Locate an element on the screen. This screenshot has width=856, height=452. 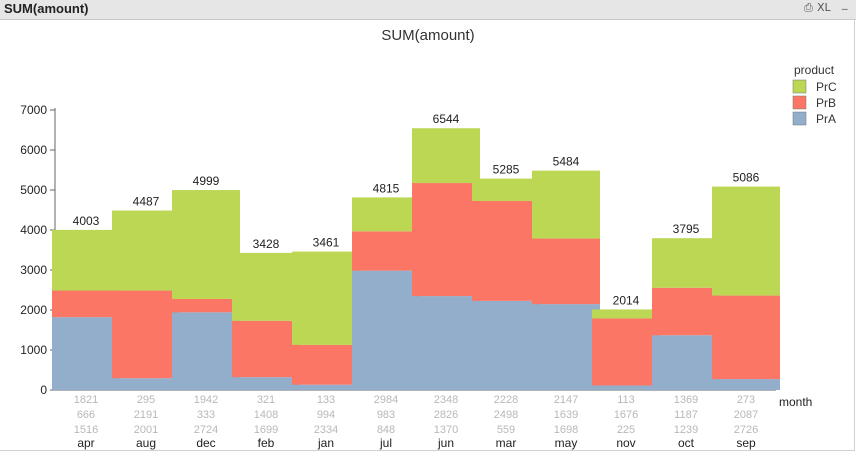
y-tick-label: 7000 is located at coordinates (33, 110).